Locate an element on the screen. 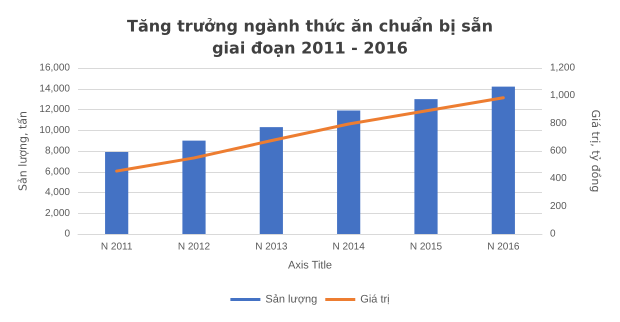 This screenshot has height=322, width=620. y-tick-label: 16,000 is located at coordinates (54, 68).